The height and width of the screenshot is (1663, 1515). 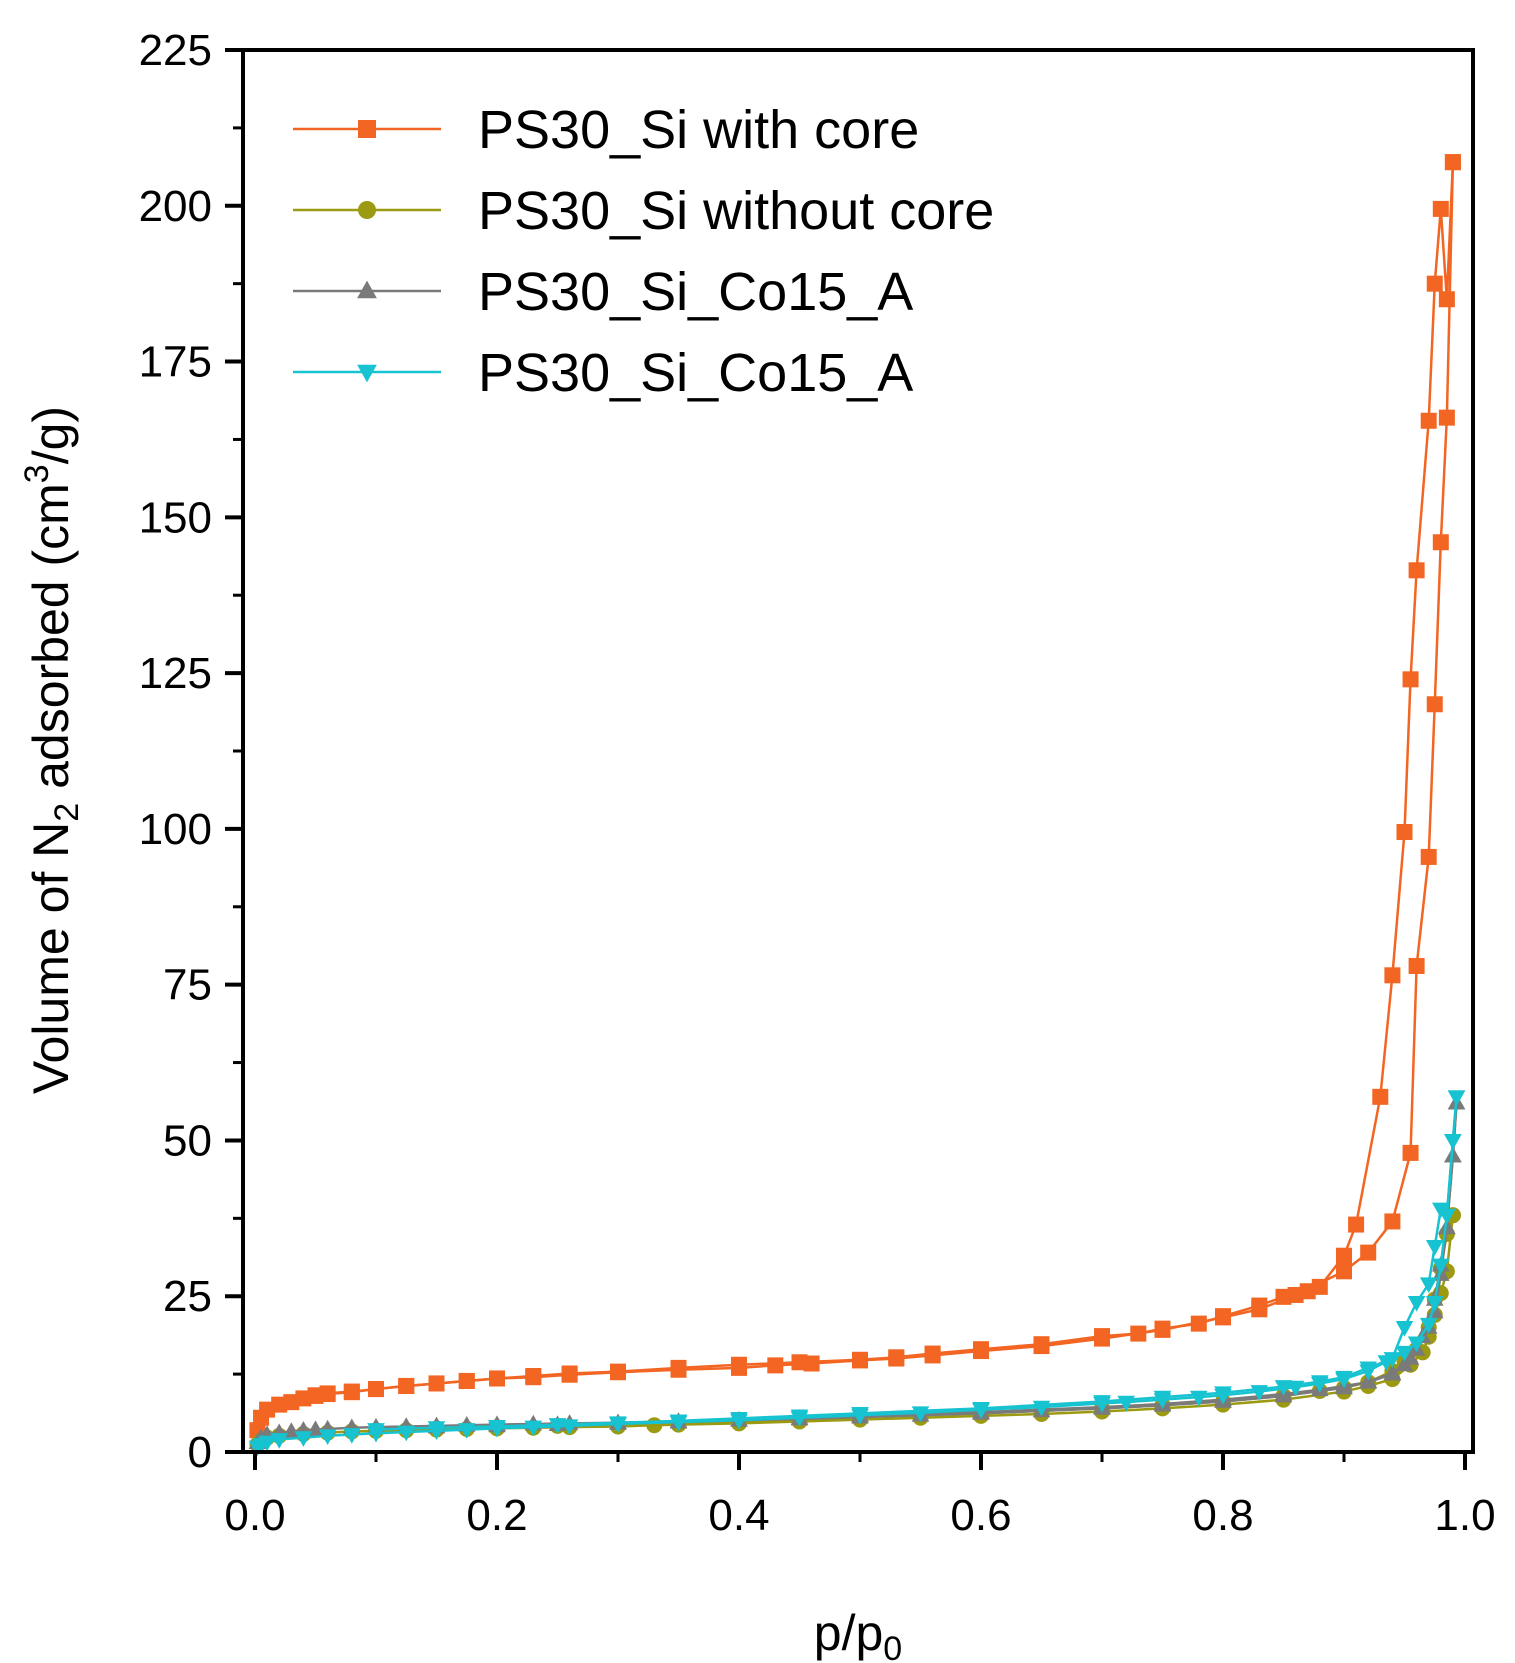 What do you see at coordinates (738, 1515) in the screenshot?
I see `x-tick-label: 0.4` at bounding box center [738, 1515].